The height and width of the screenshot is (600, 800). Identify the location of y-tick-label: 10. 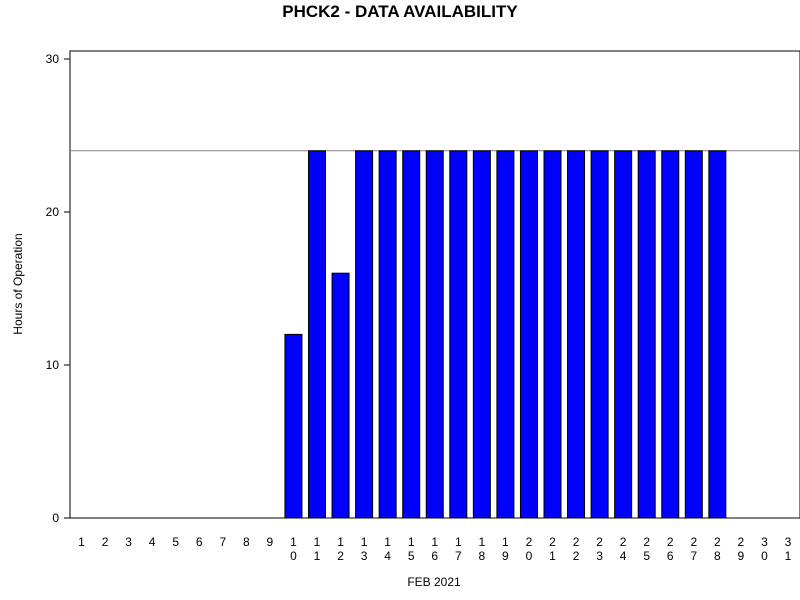
(53, 365).